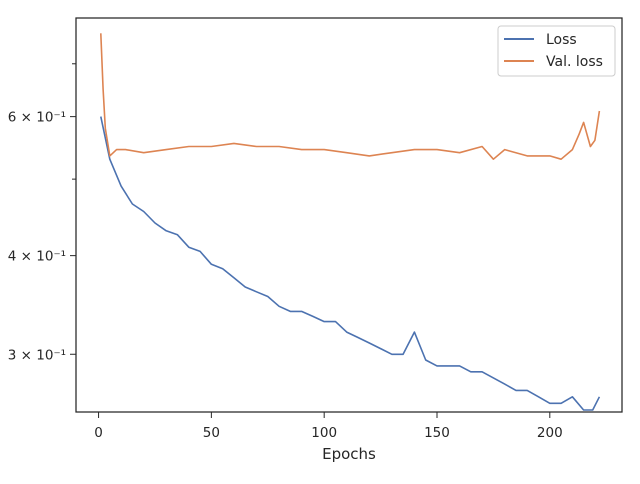 The height and width of the screenshot is (484, 640). What do you see at coordinates (349, 454) in the screenshot?
I see `x-axis-label: Epochs` at bounding box center [349, 454].